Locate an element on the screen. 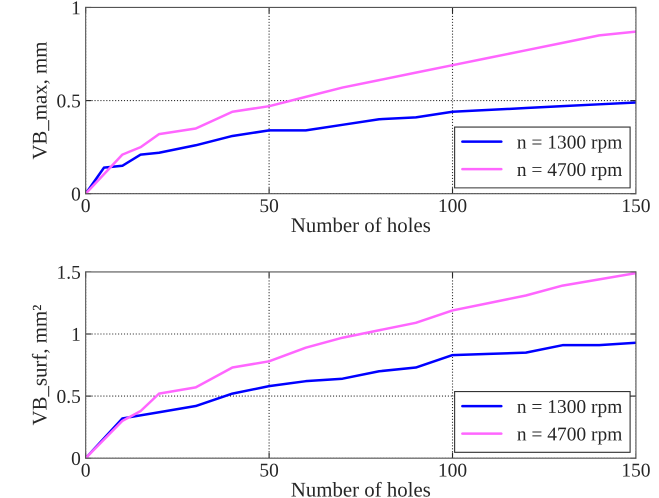 The image size is (659, 498). y-tick-label: 1.5 is located at coordinates (69, 272).